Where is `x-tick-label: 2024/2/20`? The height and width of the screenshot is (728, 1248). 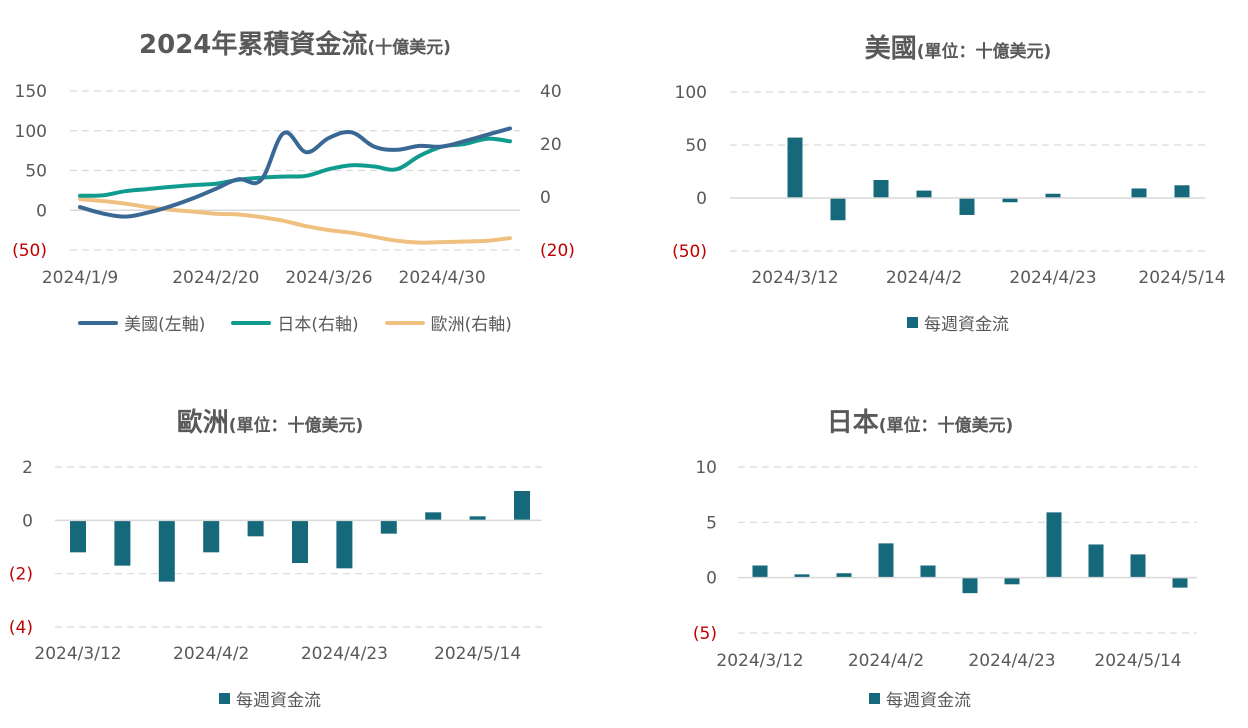
x-tick-label: 2024/2/20 is located at coordinates (215, 278).